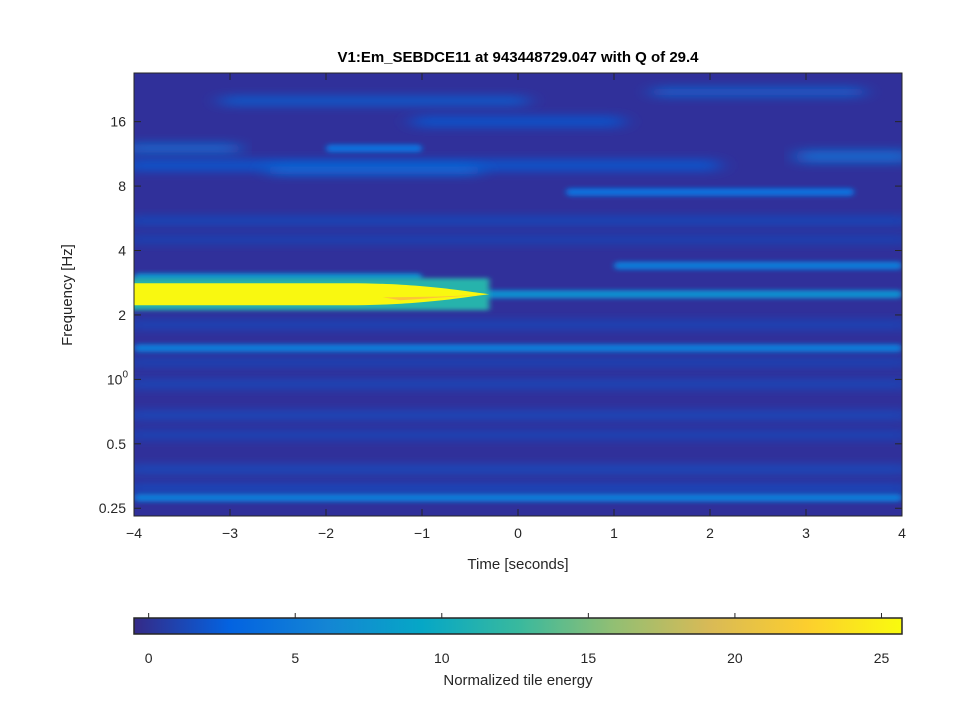 The width and height of the screenshot is (960, 720). What do you see at coordinates (149, 658) in the screenshot?
I see `colorbar-tick-label: 0` at bounding box center [149, 658].